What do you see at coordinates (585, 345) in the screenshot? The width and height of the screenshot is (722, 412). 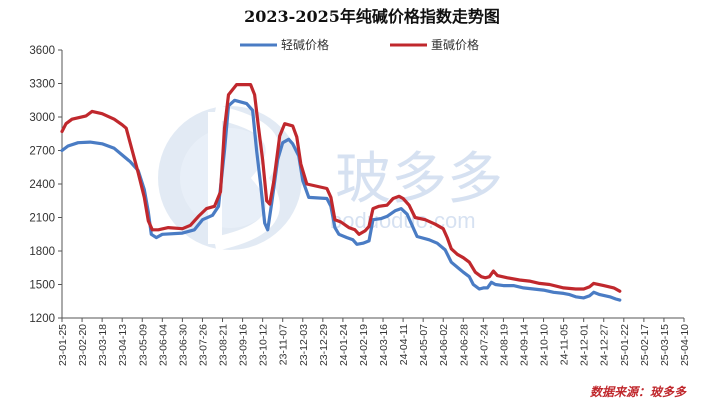 I see `x-tick-label: 24-12-01` at bounding box center [585, 345].